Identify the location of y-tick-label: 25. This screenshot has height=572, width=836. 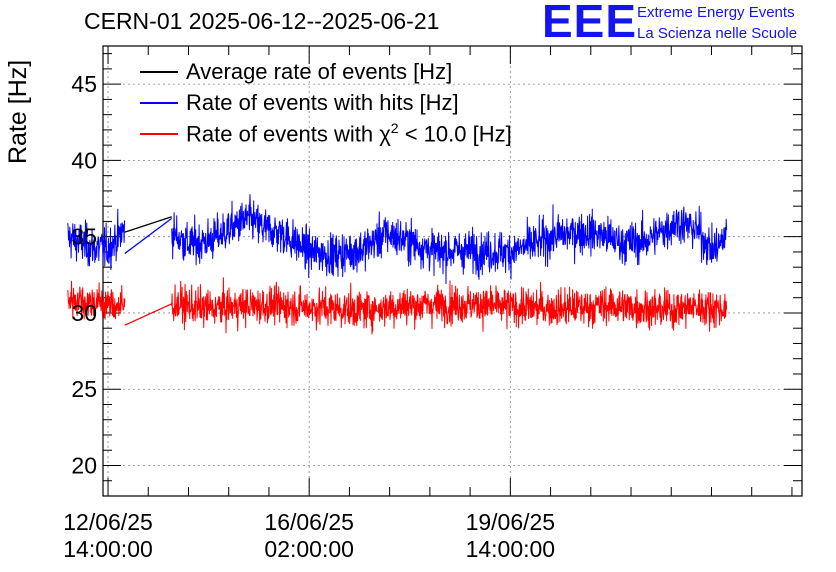
(84, 389).